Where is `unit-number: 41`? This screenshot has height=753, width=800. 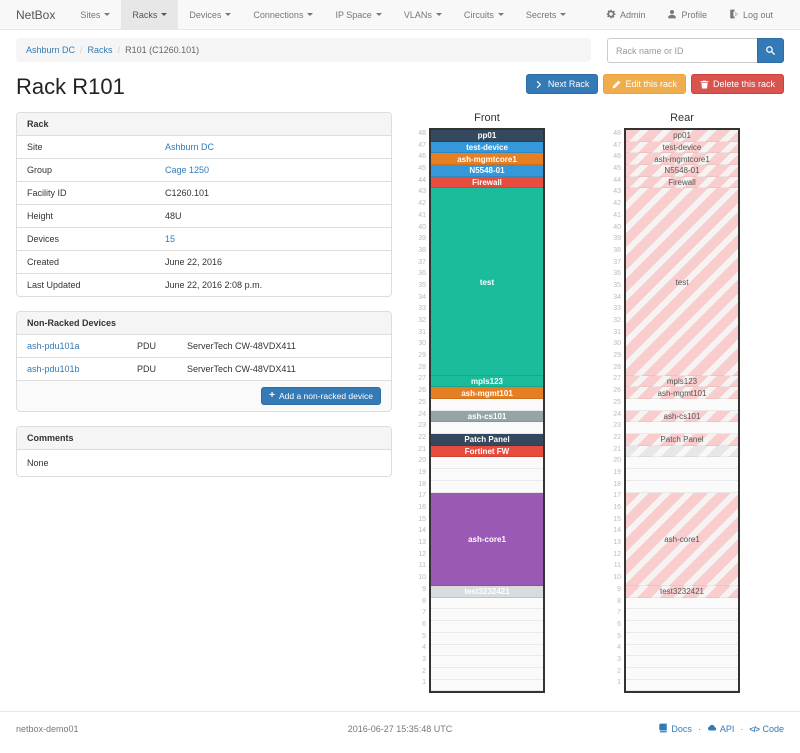
unit-number: 41 is located at coordinates (617, 215).